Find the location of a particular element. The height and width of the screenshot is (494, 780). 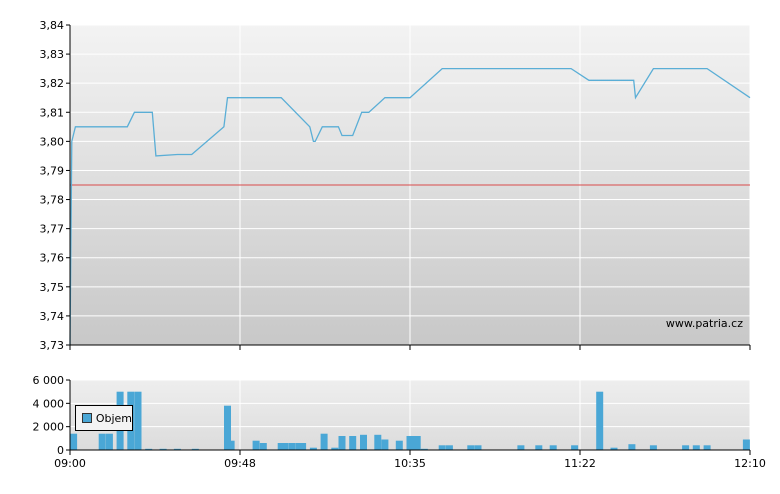

x-tick-label: 10:35 is located at coordinates (410, 463).